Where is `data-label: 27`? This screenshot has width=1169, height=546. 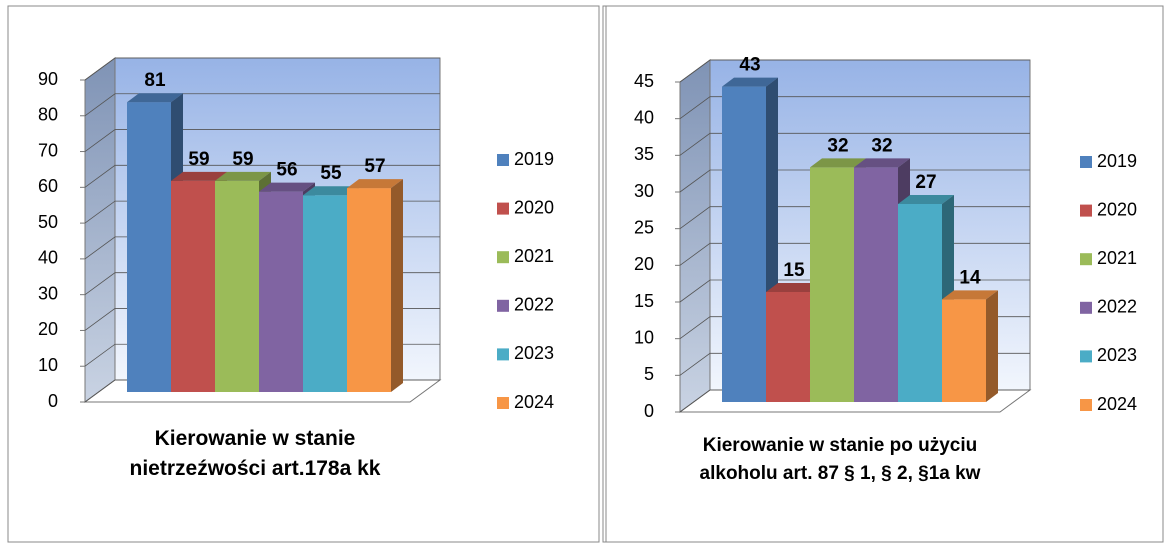 data-label: 27 is located at coordinates (925, 182).